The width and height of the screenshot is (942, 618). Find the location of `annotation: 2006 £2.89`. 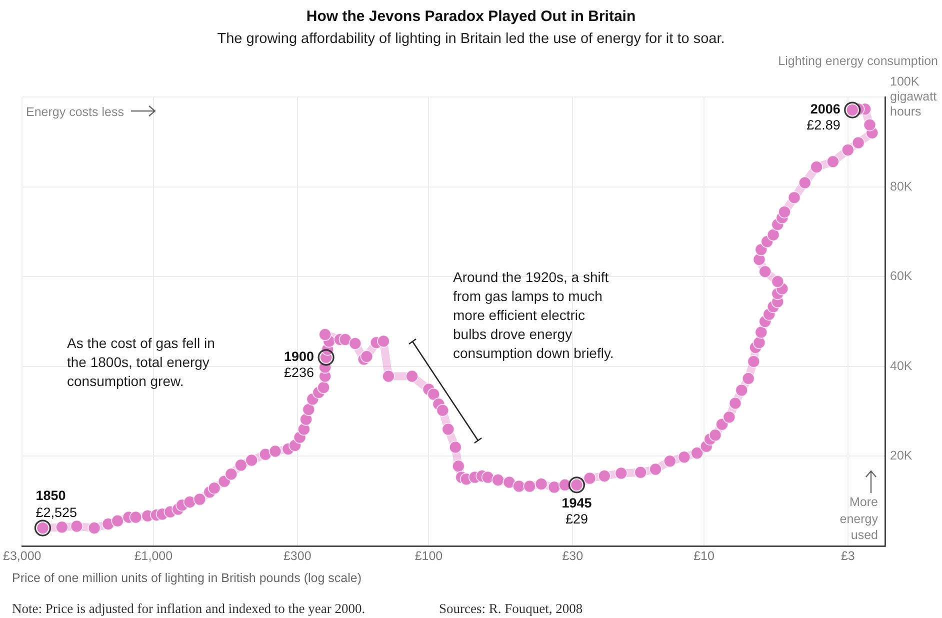

annotation: 2006 £2.89 is located at coordinates (823, 117).